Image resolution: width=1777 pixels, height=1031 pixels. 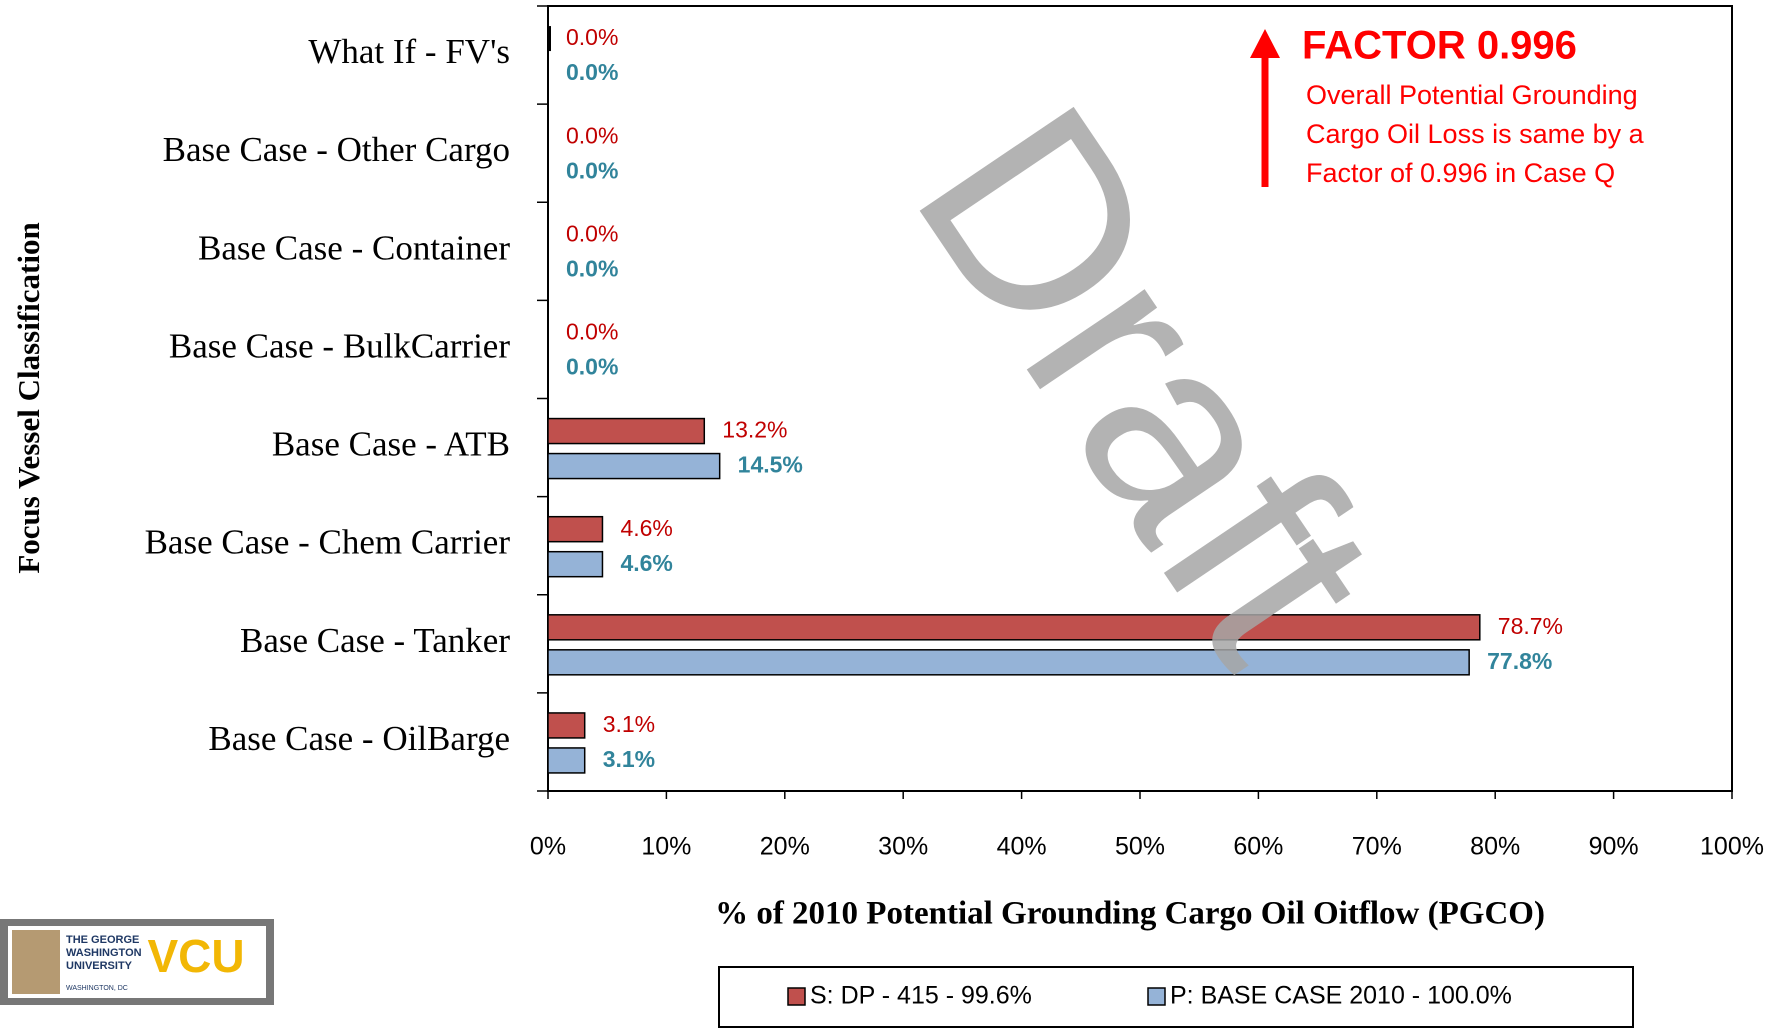 What do you see at coordinates (754, 430) in the screenshot?
I see `value-label: 13.2%` at bounding box center [754, 430].